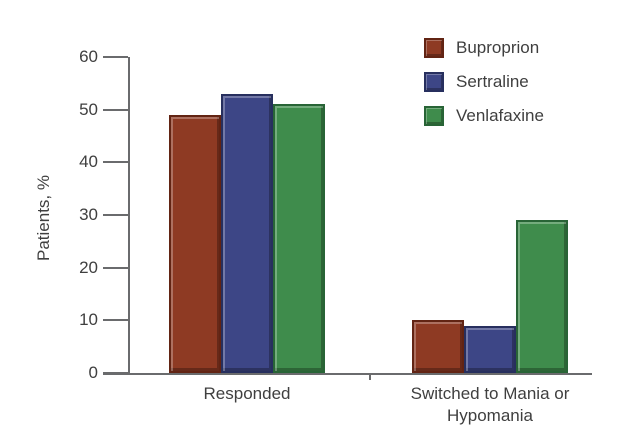  What do you see at coordinates (129, 215) in the screenshot?
I see `y-axis-line` at bounding box center [129, 215].